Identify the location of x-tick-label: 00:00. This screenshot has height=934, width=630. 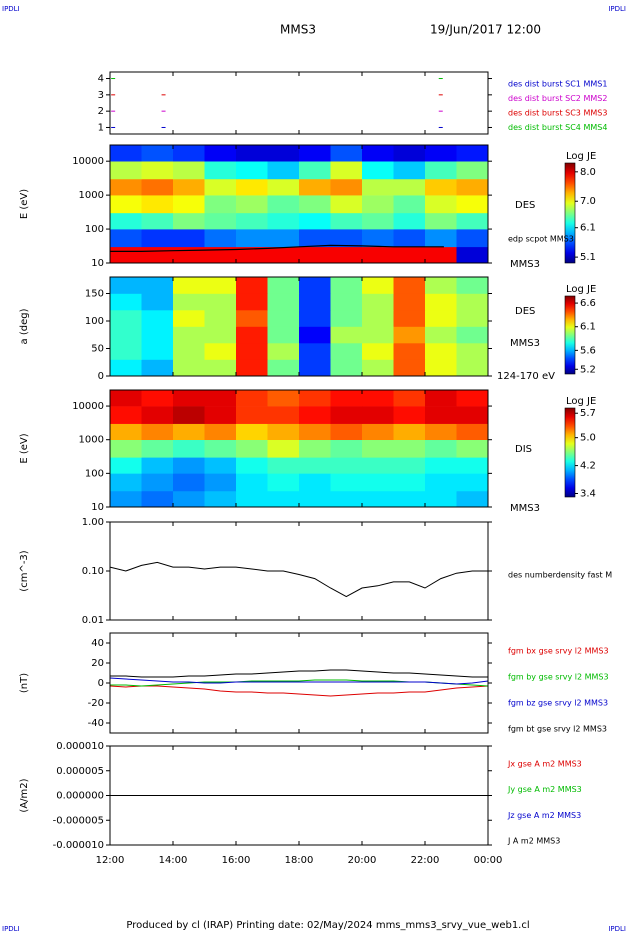
(488, 860).